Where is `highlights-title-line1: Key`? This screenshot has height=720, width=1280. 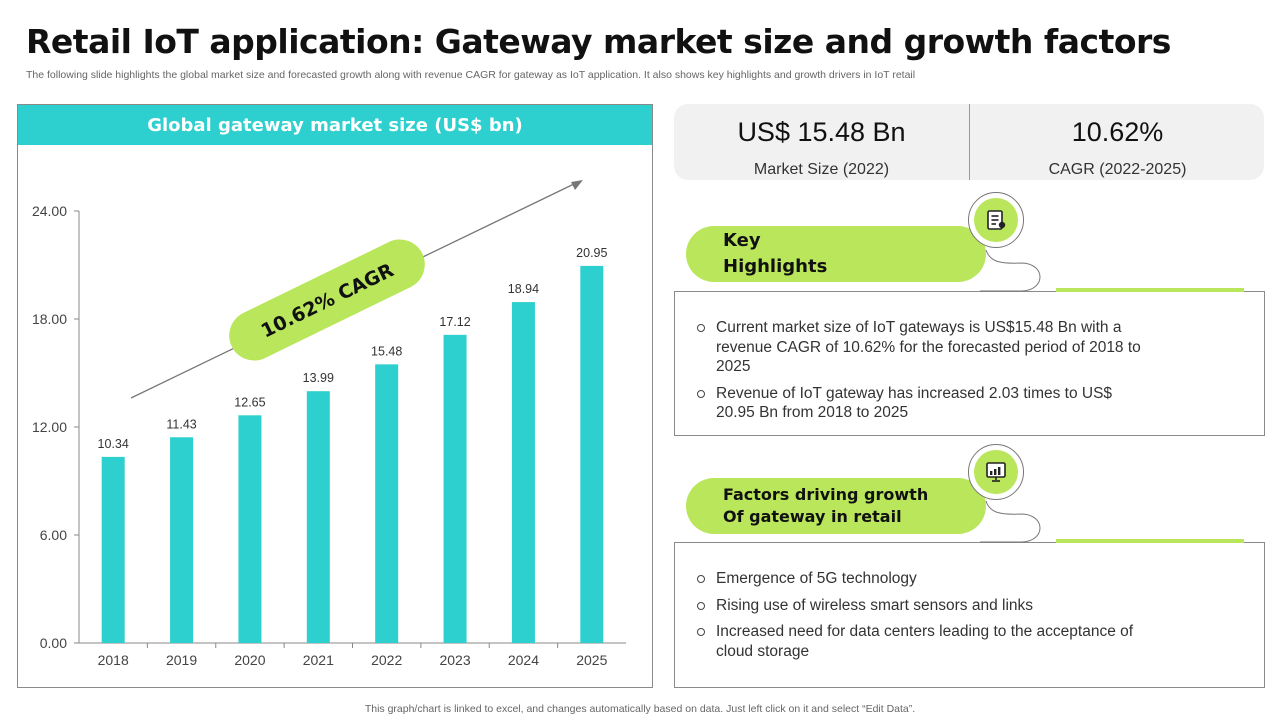 highlights-title-line1: Key is located at coordinates (742, 240).